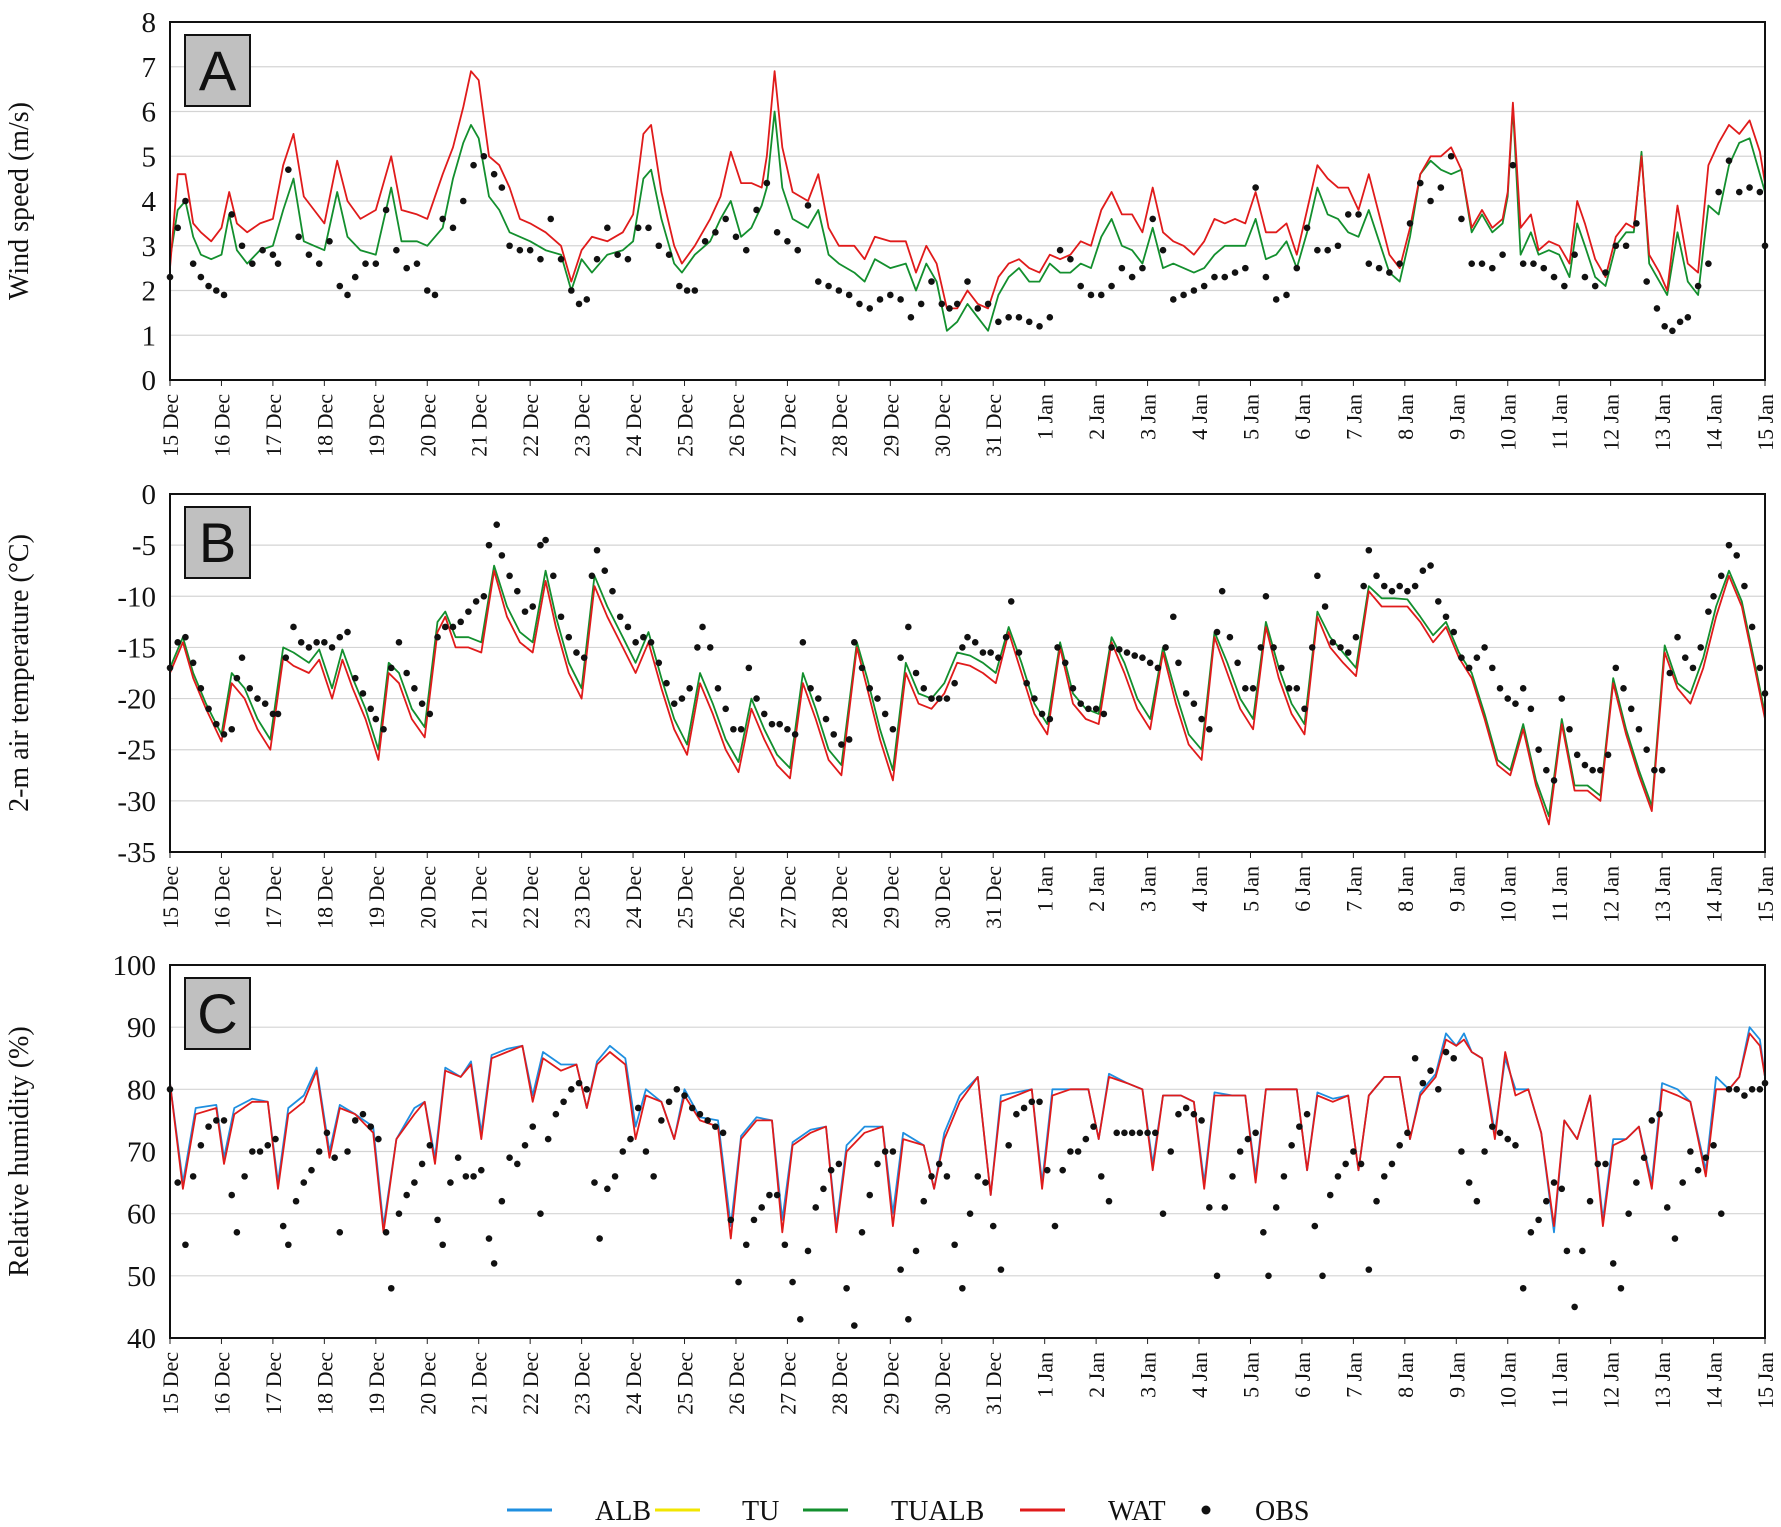 This screenshot has height=1527, width=1781. Describe the element at coordinates (149, 113) in the screenshot. I see `y-tick-label: 6` at that location.